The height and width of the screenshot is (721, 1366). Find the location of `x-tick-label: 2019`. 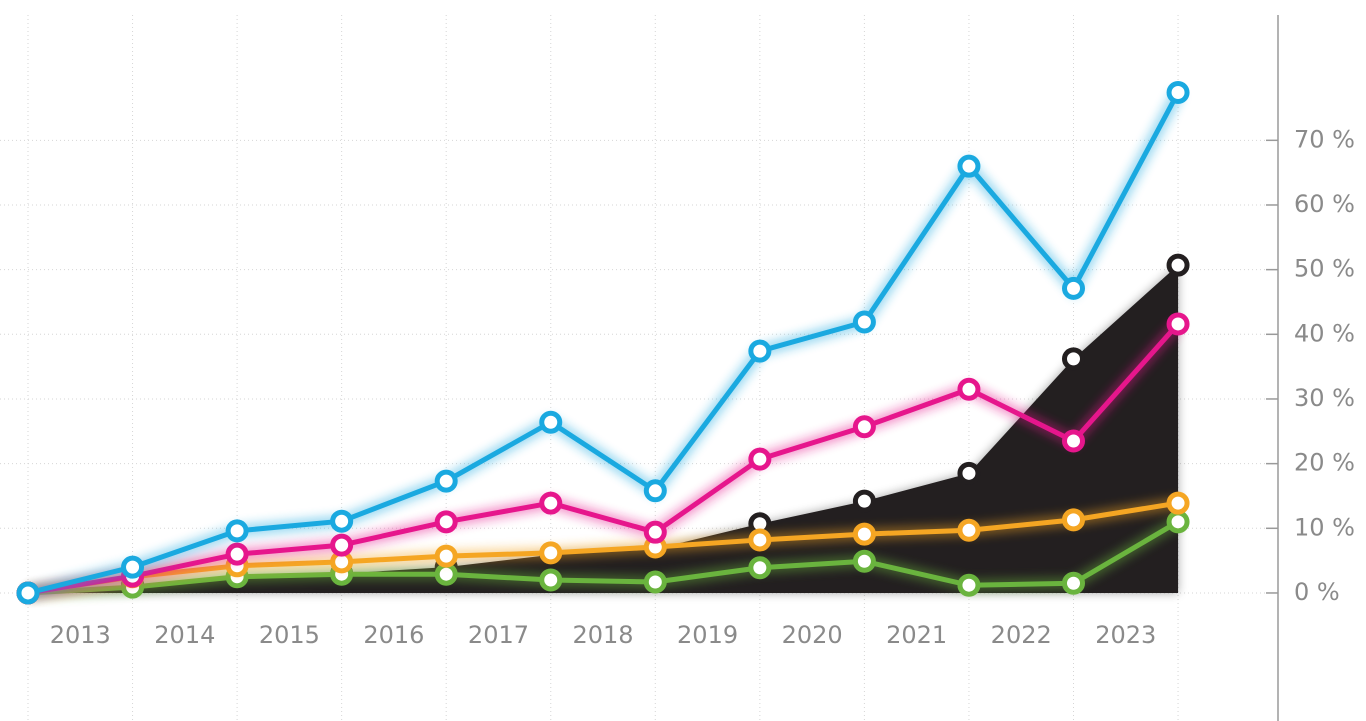

x-tick-label: 2019 is located at coordinates (707, 635).